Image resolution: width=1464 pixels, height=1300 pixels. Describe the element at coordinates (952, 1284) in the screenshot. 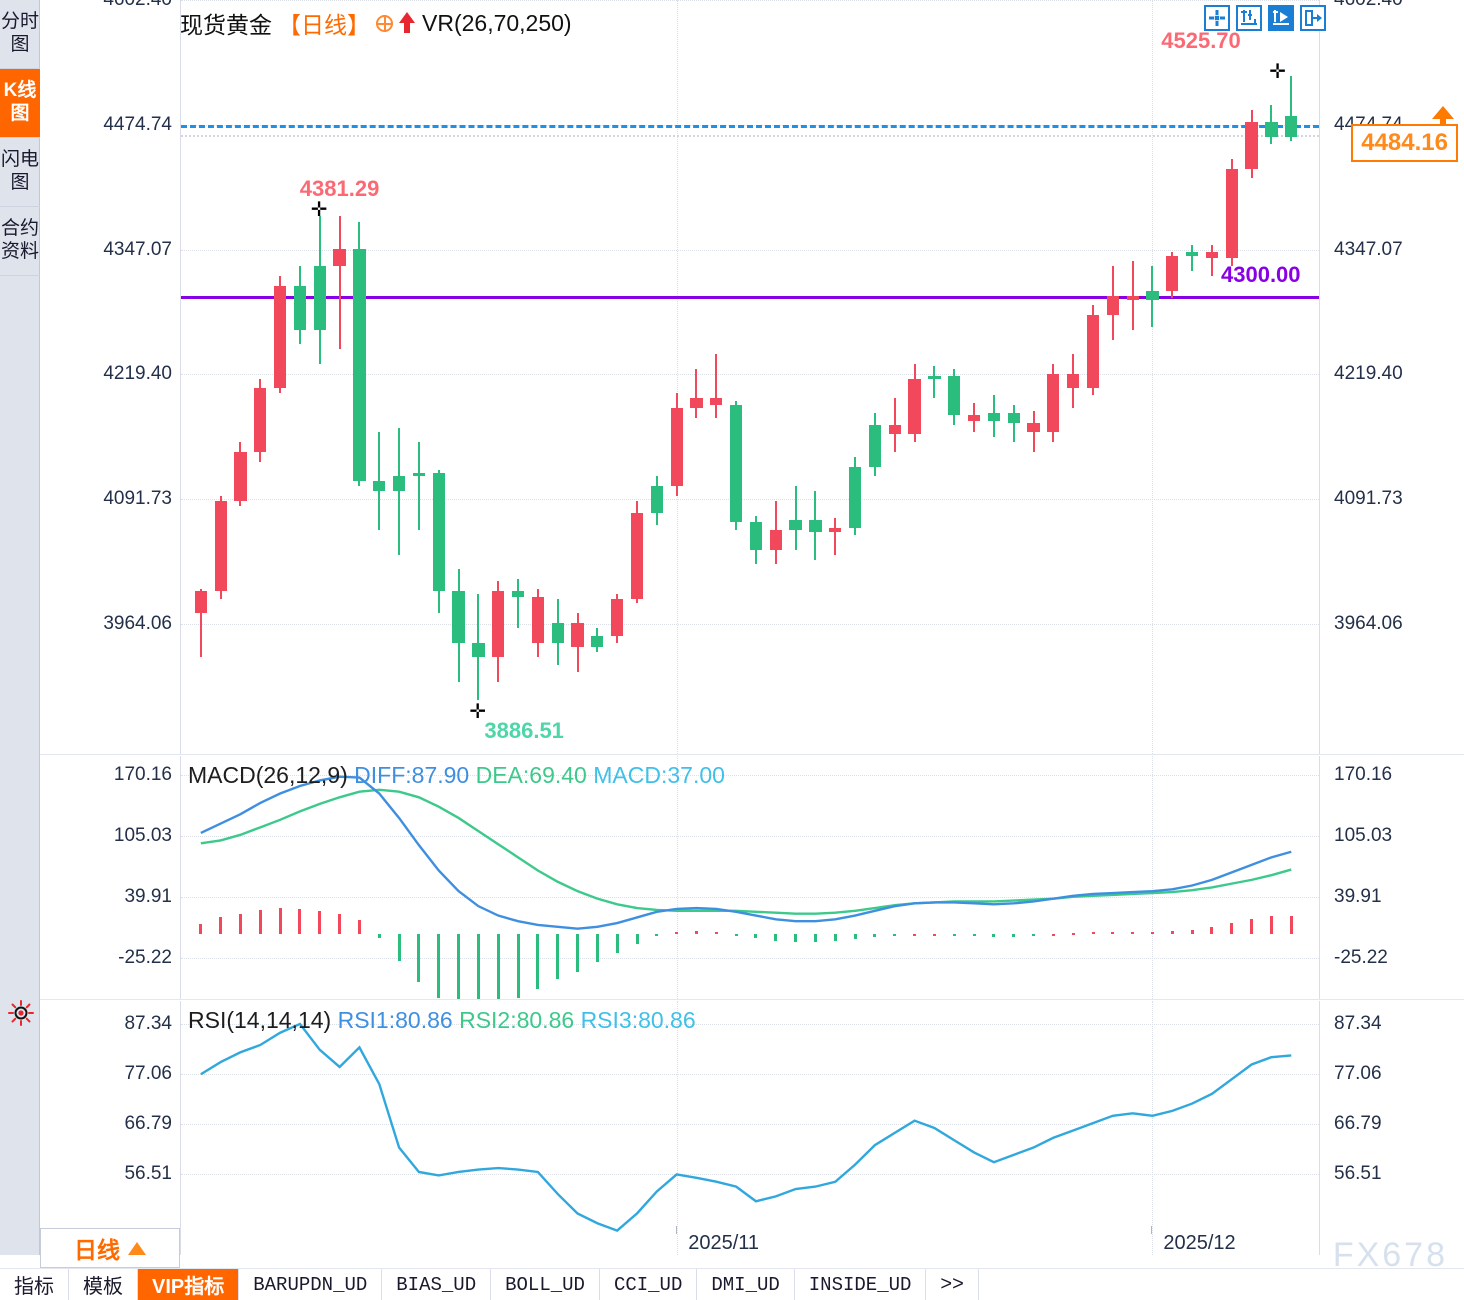

I see `bottom-item-more: >>` at that location.